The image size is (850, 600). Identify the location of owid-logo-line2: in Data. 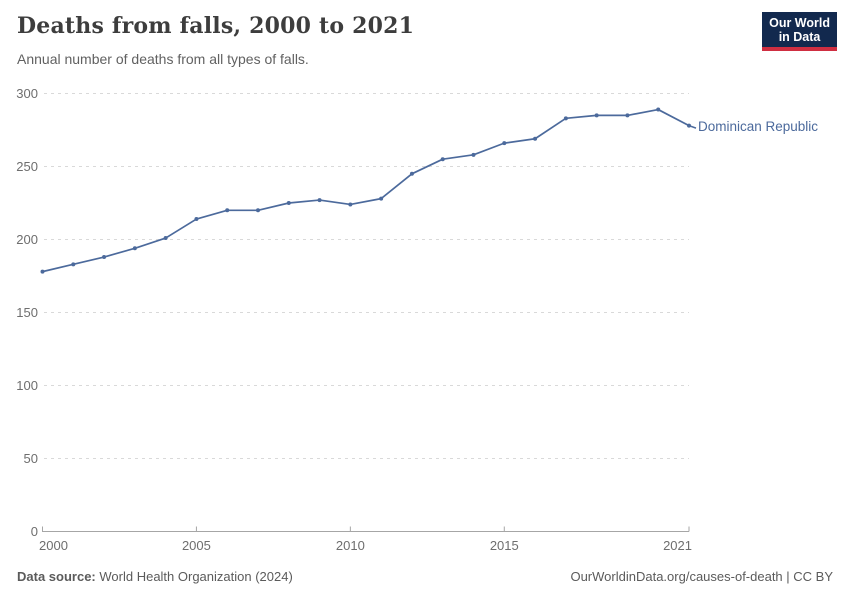
(799, 37).